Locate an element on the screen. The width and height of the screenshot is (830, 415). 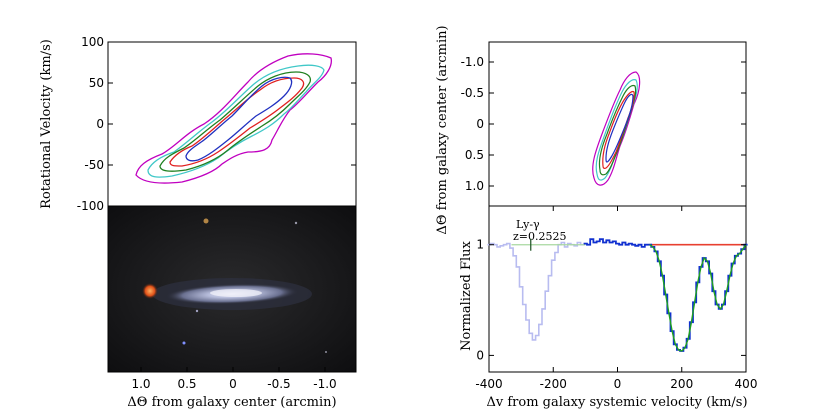
foreground-star is located at coordinates (150, 291).